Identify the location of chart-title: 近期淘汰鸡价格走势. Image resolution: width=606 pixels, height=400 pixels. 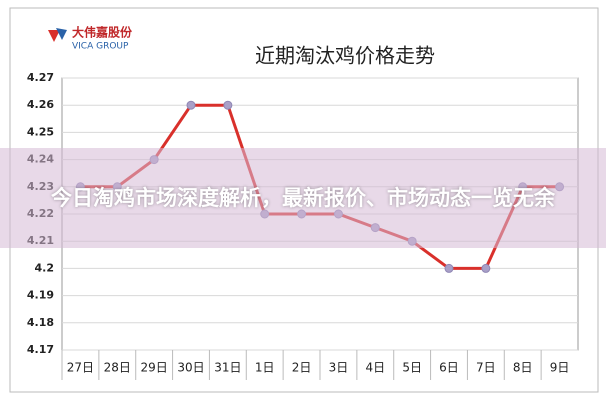
(345, 56).